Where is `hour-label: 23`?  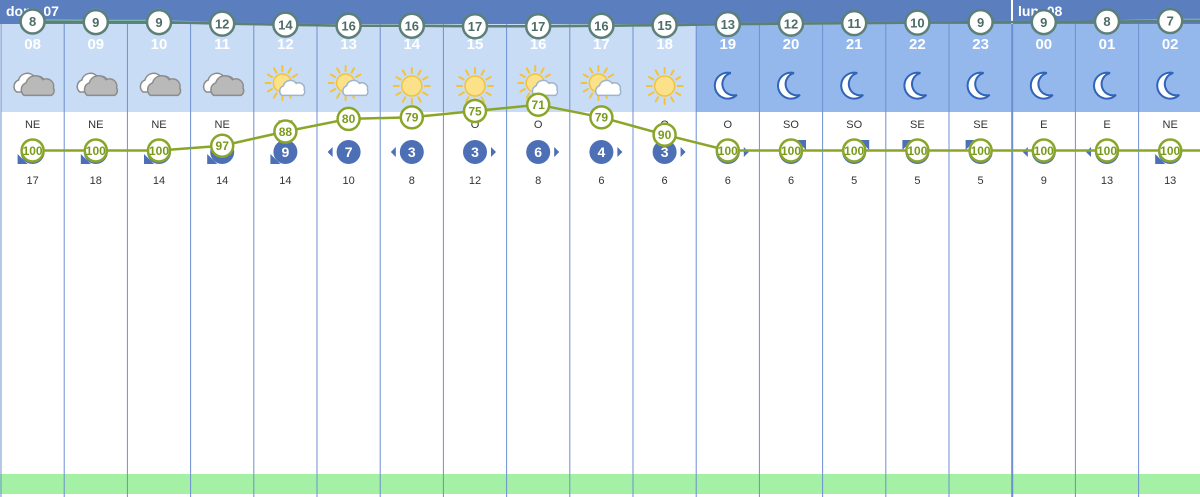 hour-label: 23 is located at coordinates (980, 44).